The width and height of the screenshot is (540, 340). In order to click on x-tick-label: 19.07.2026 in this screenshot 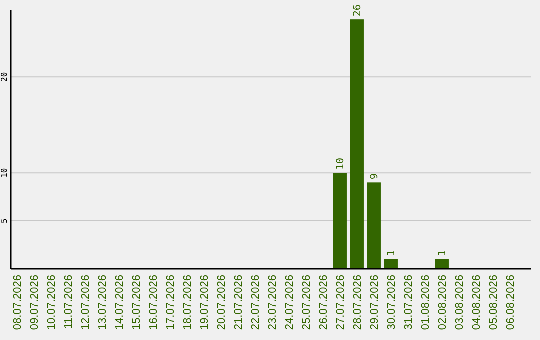, I will do `click(205, 302)`.